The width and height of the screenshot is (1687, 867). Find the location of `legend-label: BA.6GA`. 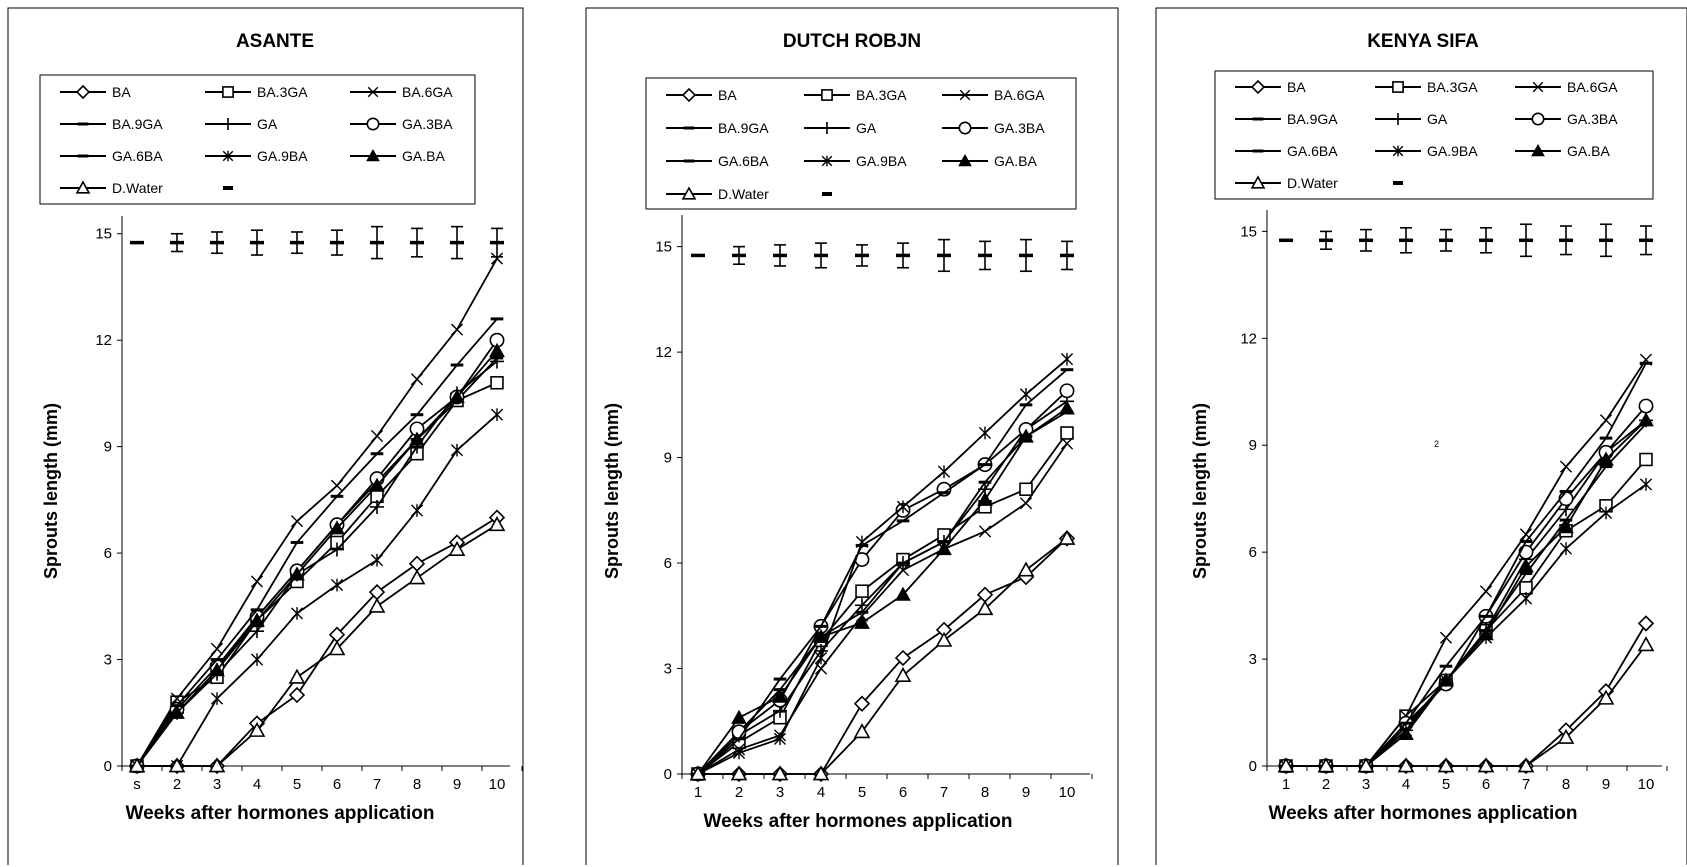

legend-label: BA.6GA is located at coordinates (1019, 95).